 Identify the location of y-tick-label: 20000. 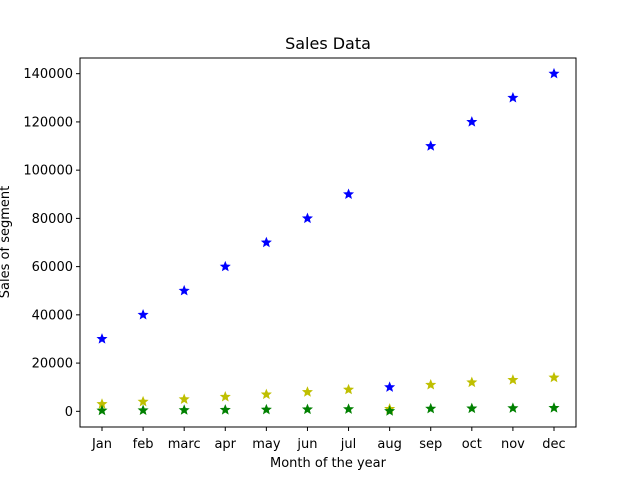
(52, 364).